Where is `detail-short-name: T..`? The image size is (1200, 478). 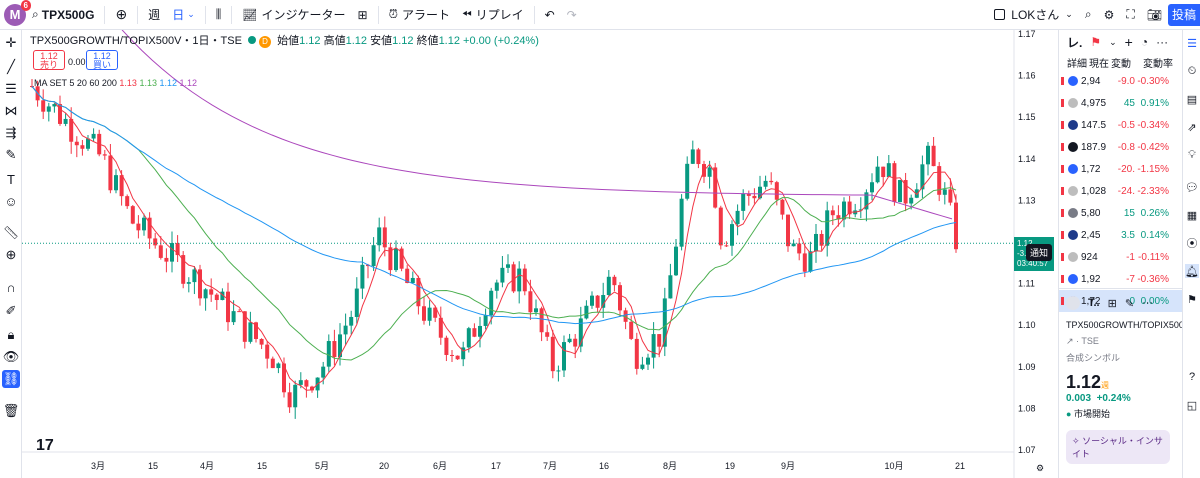
detail-short-name: T.. is located at coordinates (1094, 303).